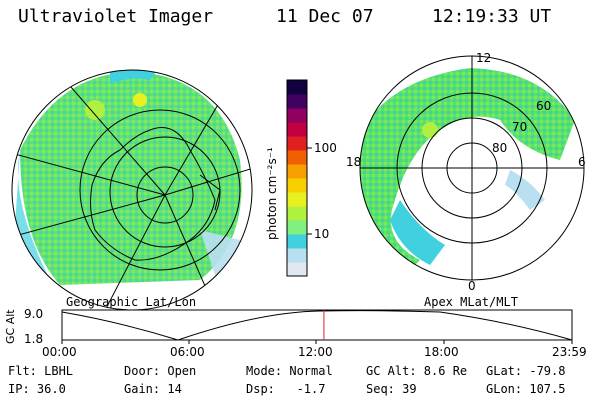 The height and width of the screenshot is (400, 600). I want to click on mode-info: Mode: Normal, so click(289, 371).